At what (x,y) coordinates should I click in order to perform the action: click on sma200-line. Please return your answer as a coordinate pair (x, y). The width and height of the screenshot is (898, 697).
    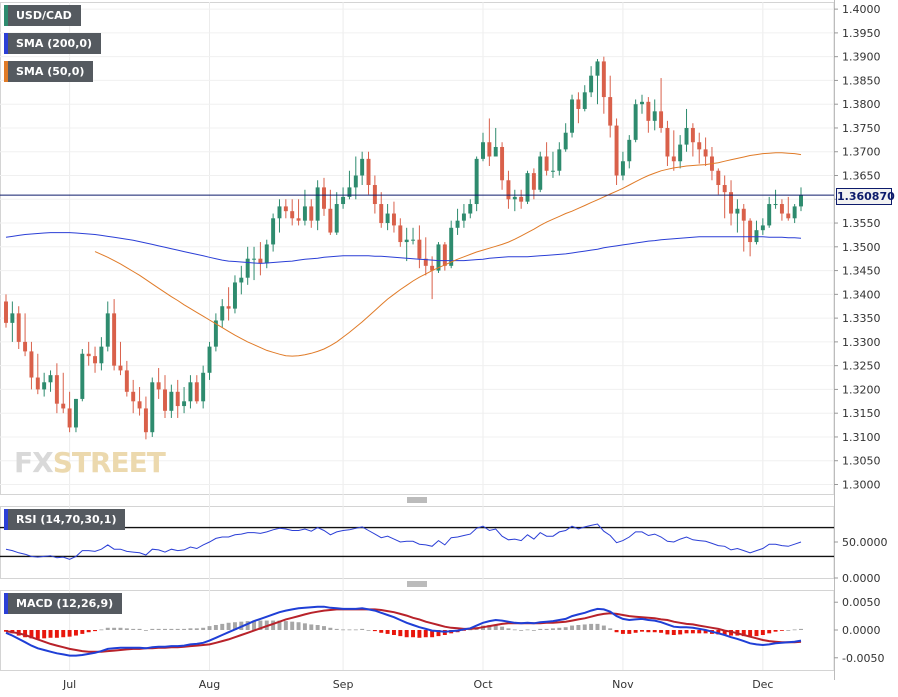
    Looking at the image, I should click on (403, 248).